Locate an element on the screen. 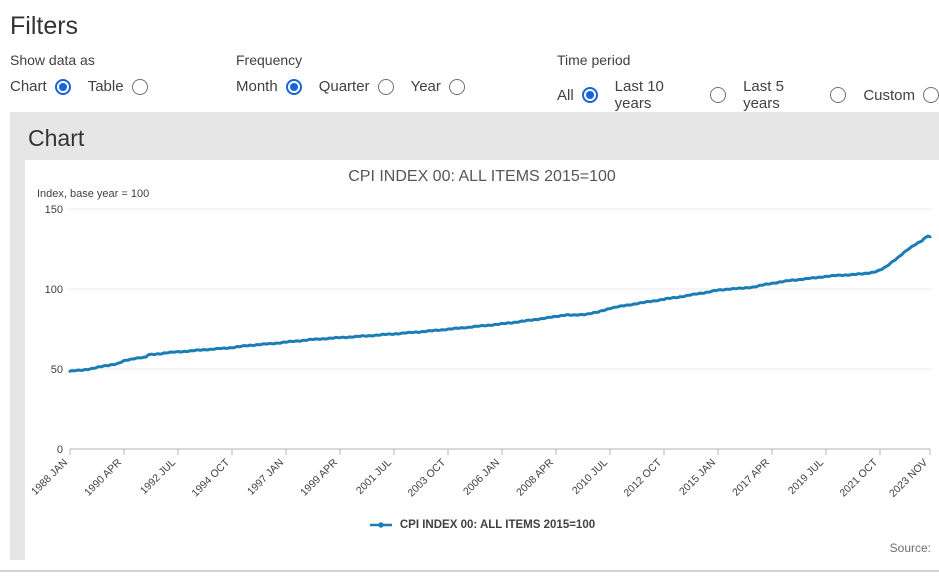 This screenshot has width=939, height=578. radio-option-chart-label: Chart is located at coordinates (28, 86).